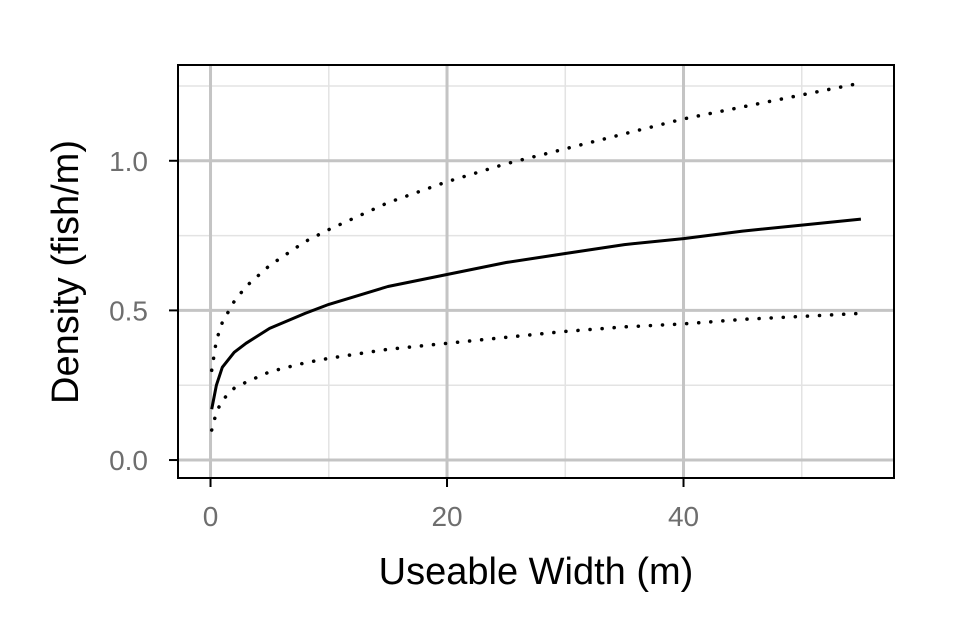 The height and width of the screenshot is (633, 960). Describe the element at coordinates (683, 516) in the screenshot. I see `x-tick-label: 40` at that location.